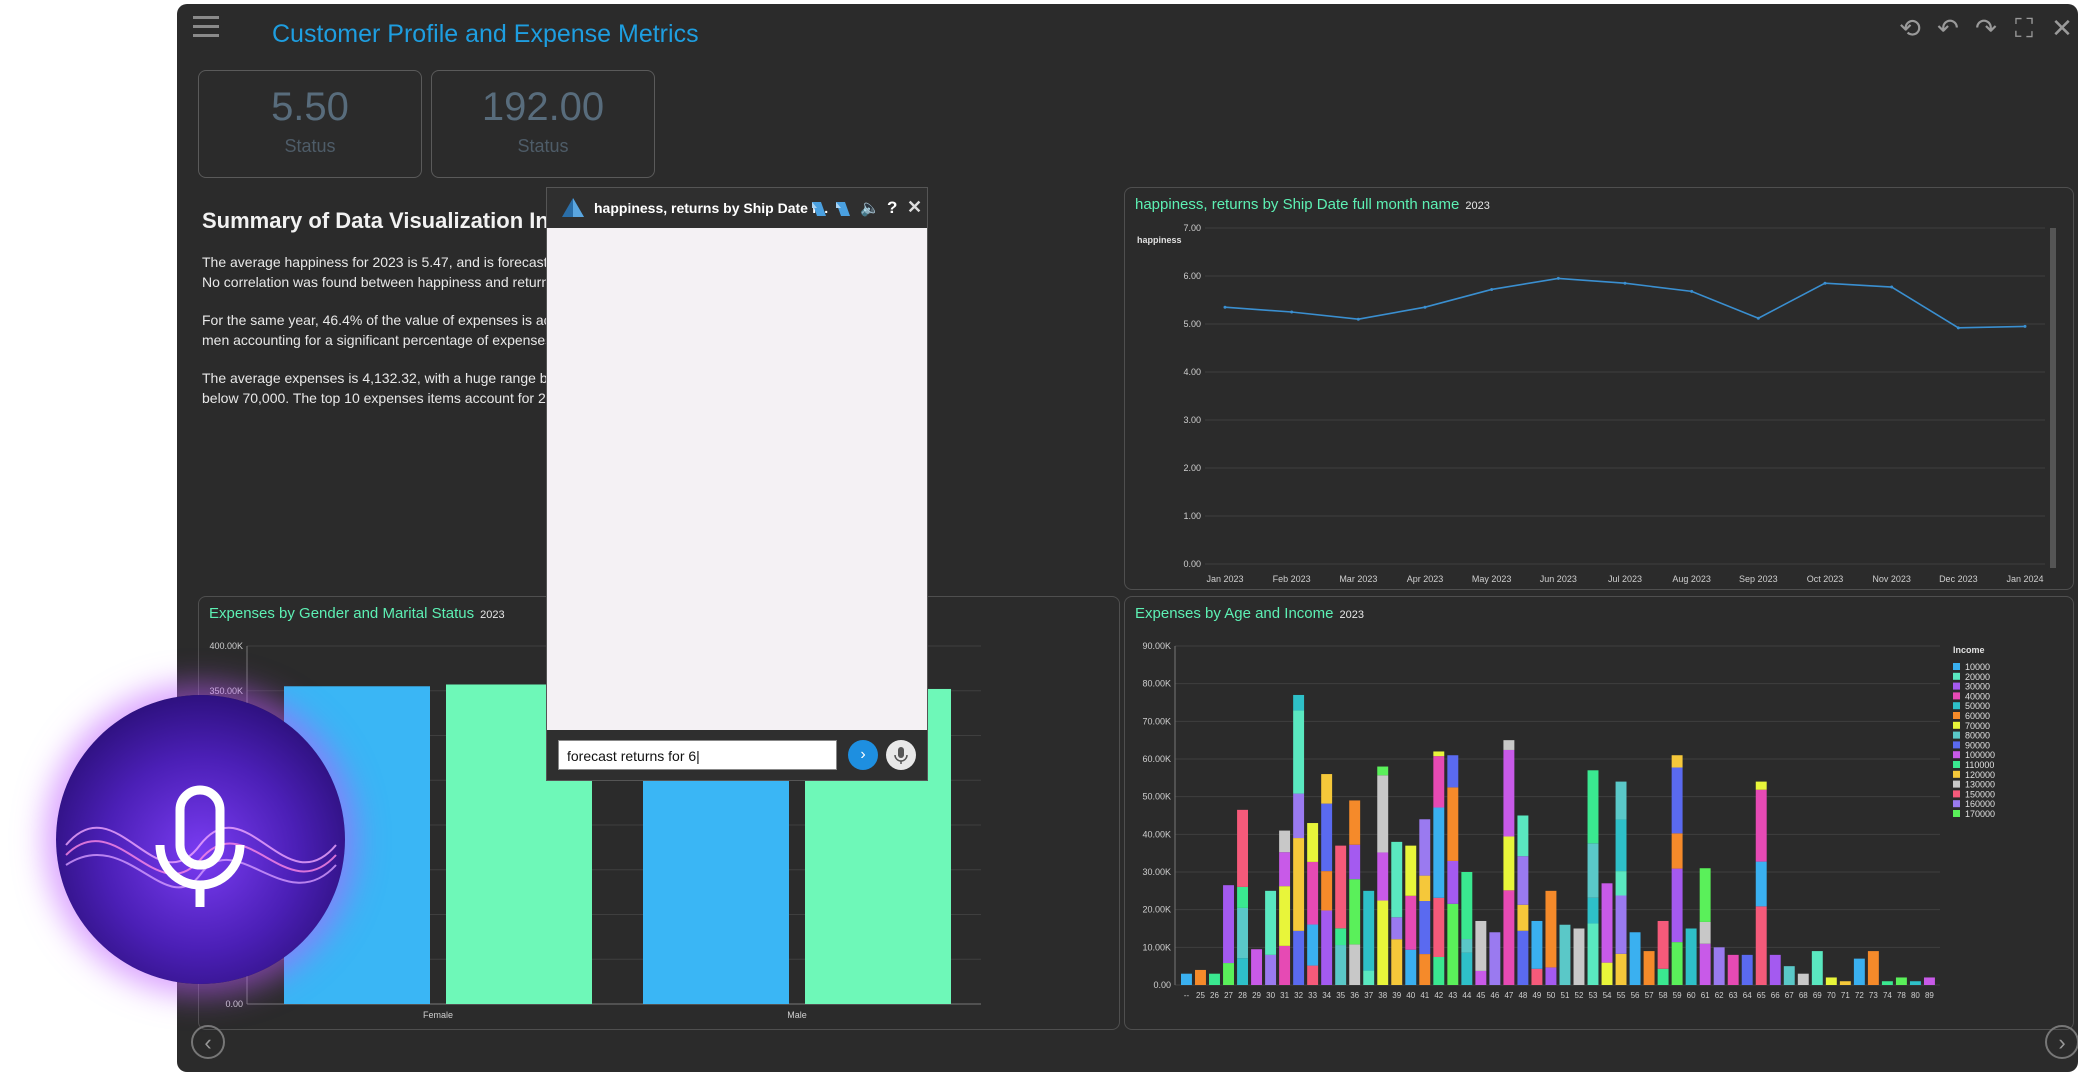 The width and height of the screenshot is (2078, 1072). What do you see at coordinates (1558, 579) in the screenshot?
I see `x-tick-label: Jun 2023` at bounding box center [1558, 579].